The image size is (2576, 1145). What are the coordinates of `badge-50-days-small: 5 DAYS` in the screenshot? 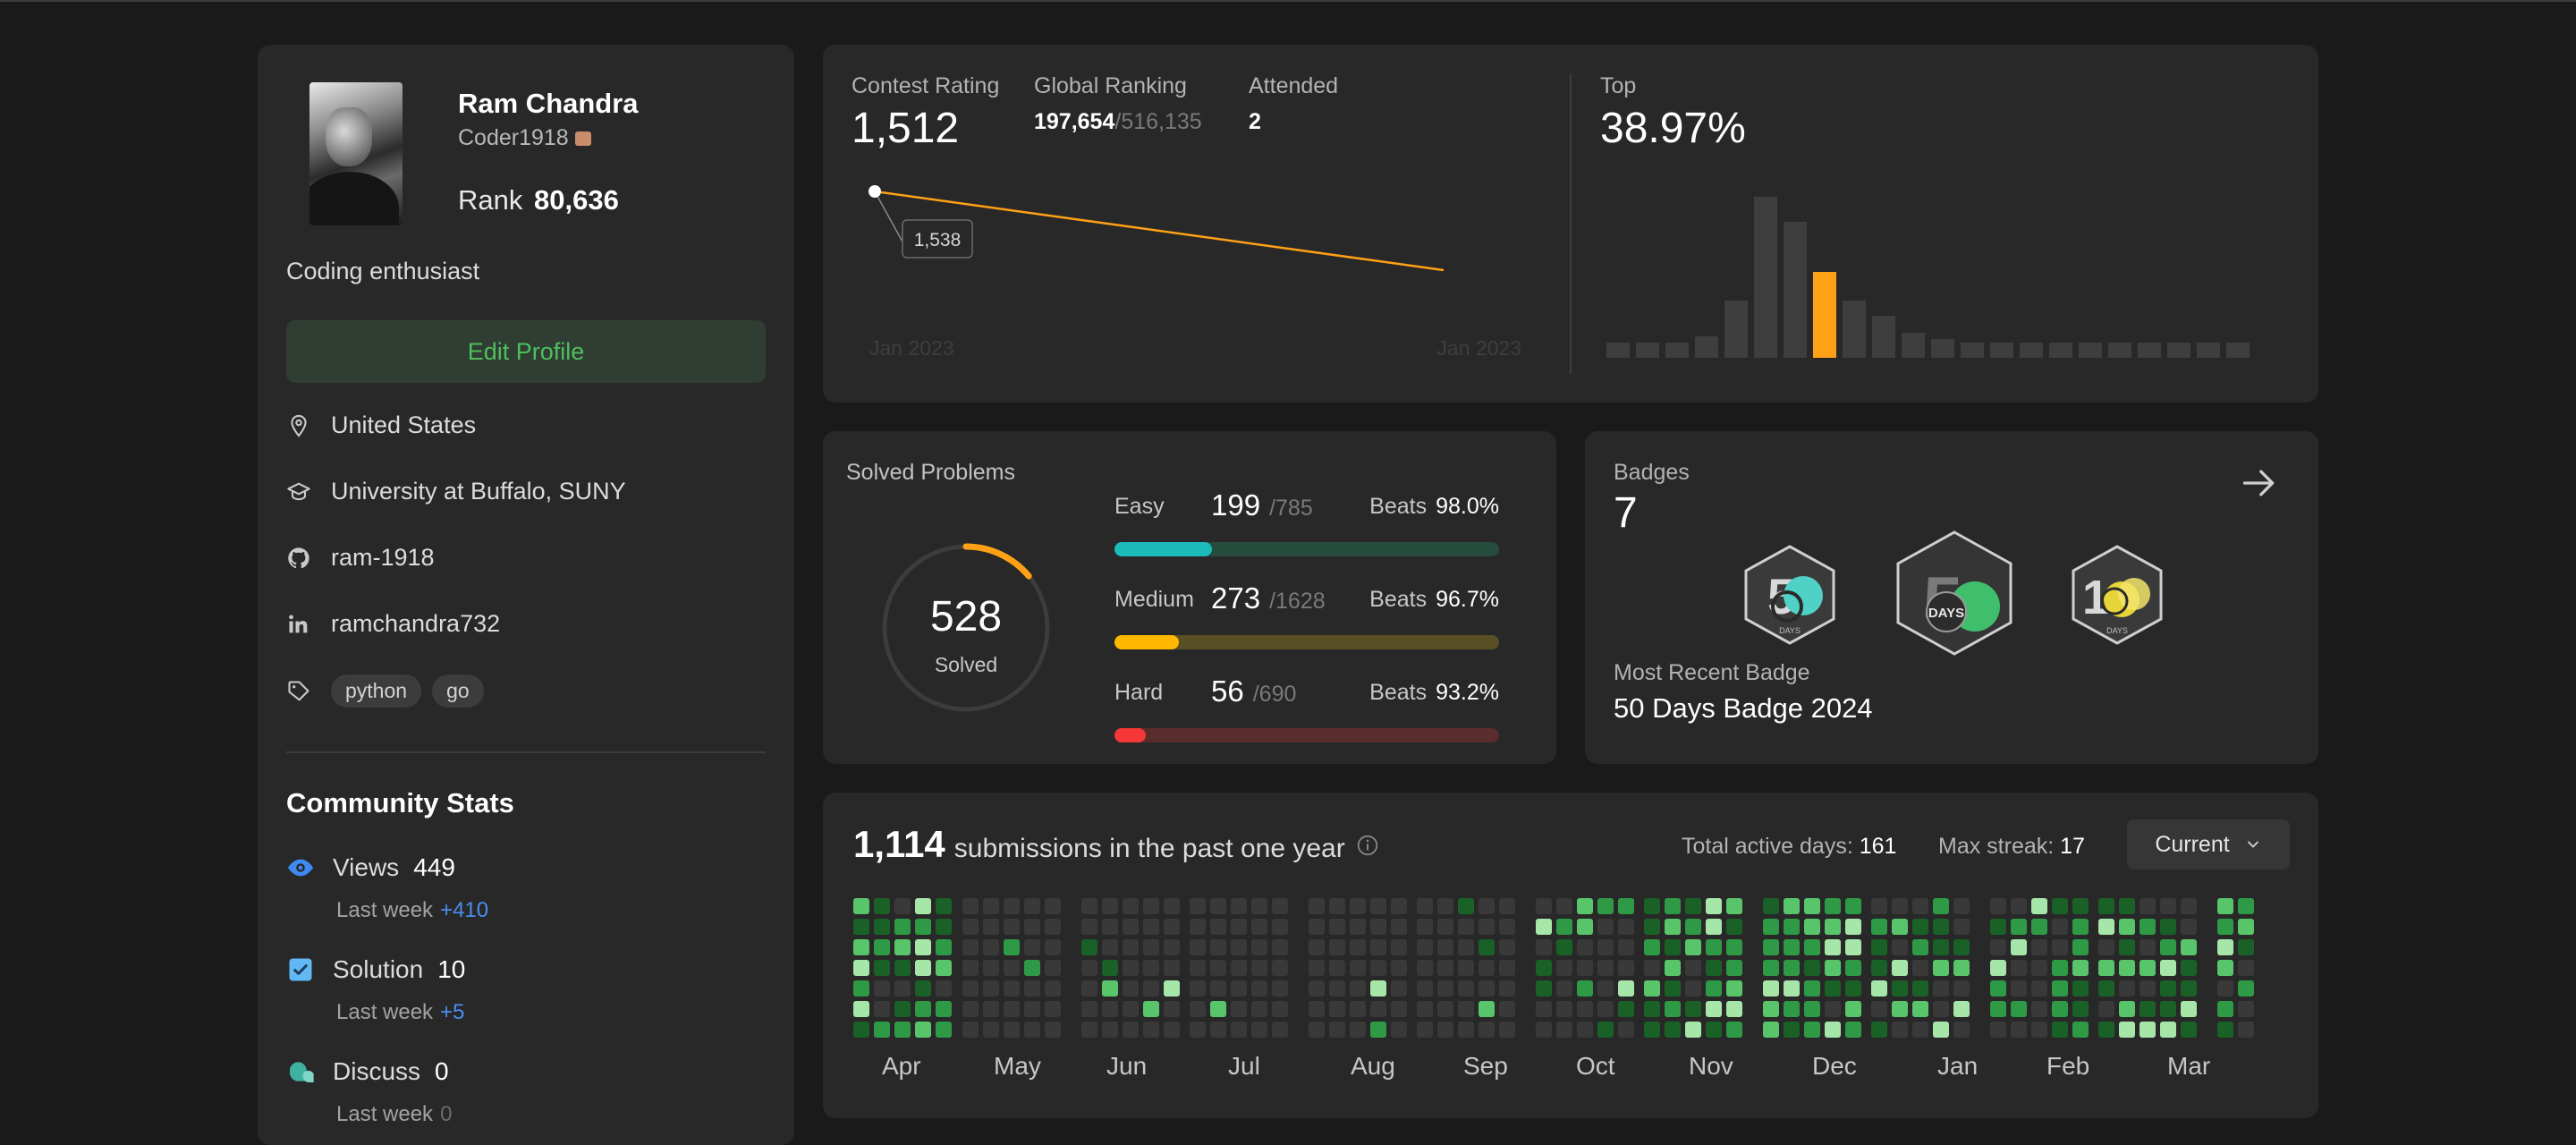 It's located at (1790, 595).